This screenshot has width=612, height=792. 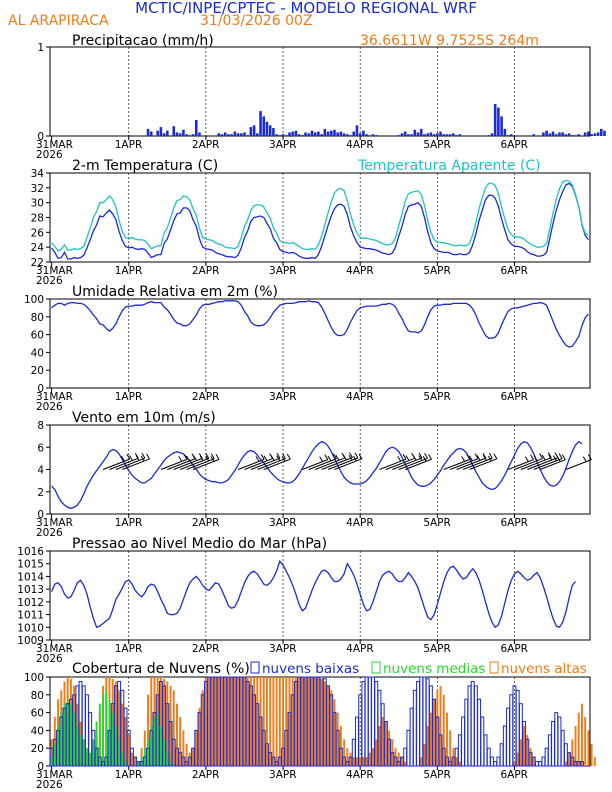 I want to click on temp-xtick-label: 2APR, so click(x=206, y=271).